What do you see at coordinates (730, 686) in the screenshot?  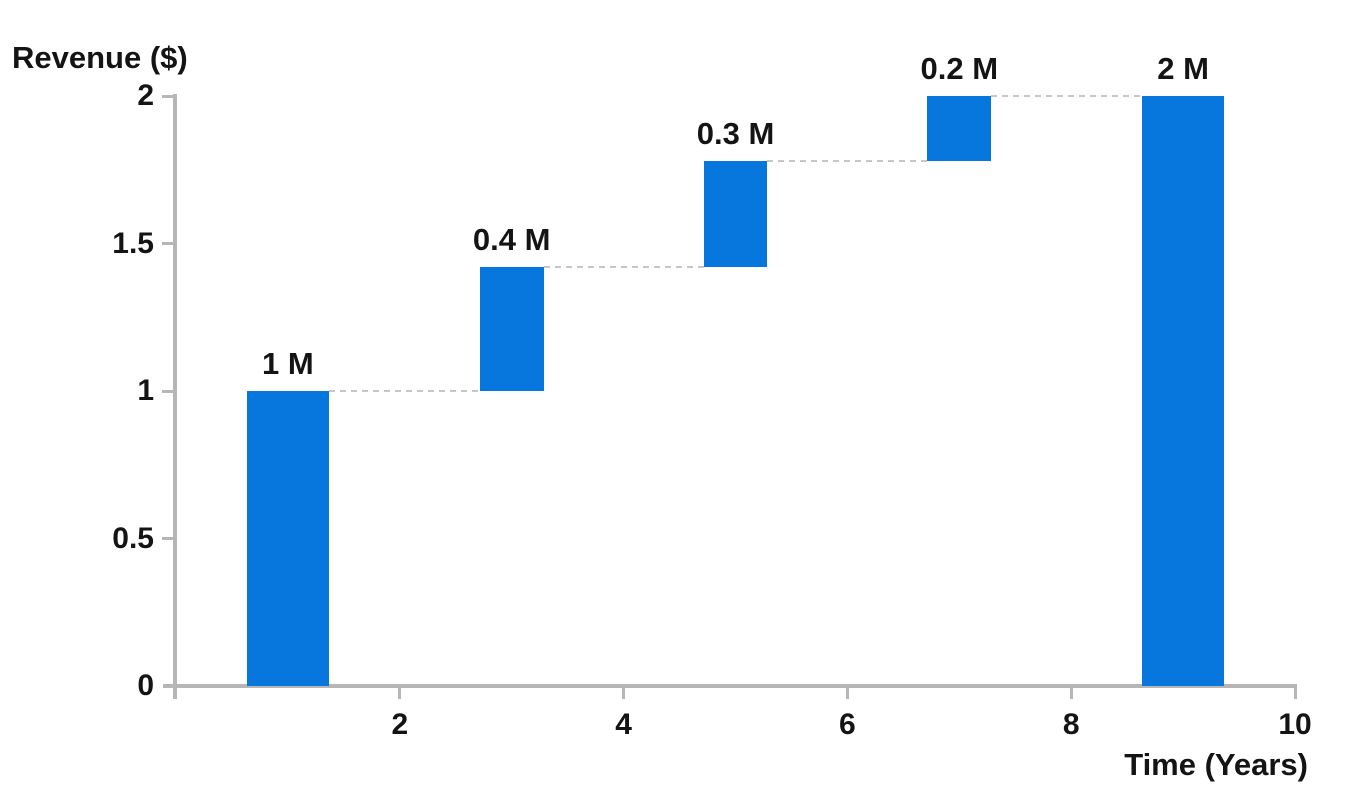 I see `x-axis-line` at bounding box center [730, 686].